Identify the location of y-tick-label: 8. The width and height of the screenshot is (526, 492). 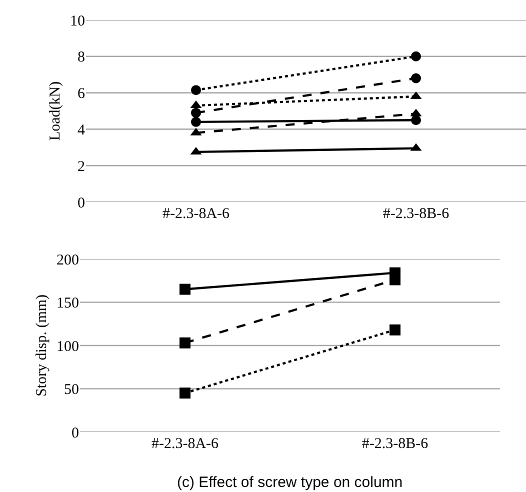
(81, 58).